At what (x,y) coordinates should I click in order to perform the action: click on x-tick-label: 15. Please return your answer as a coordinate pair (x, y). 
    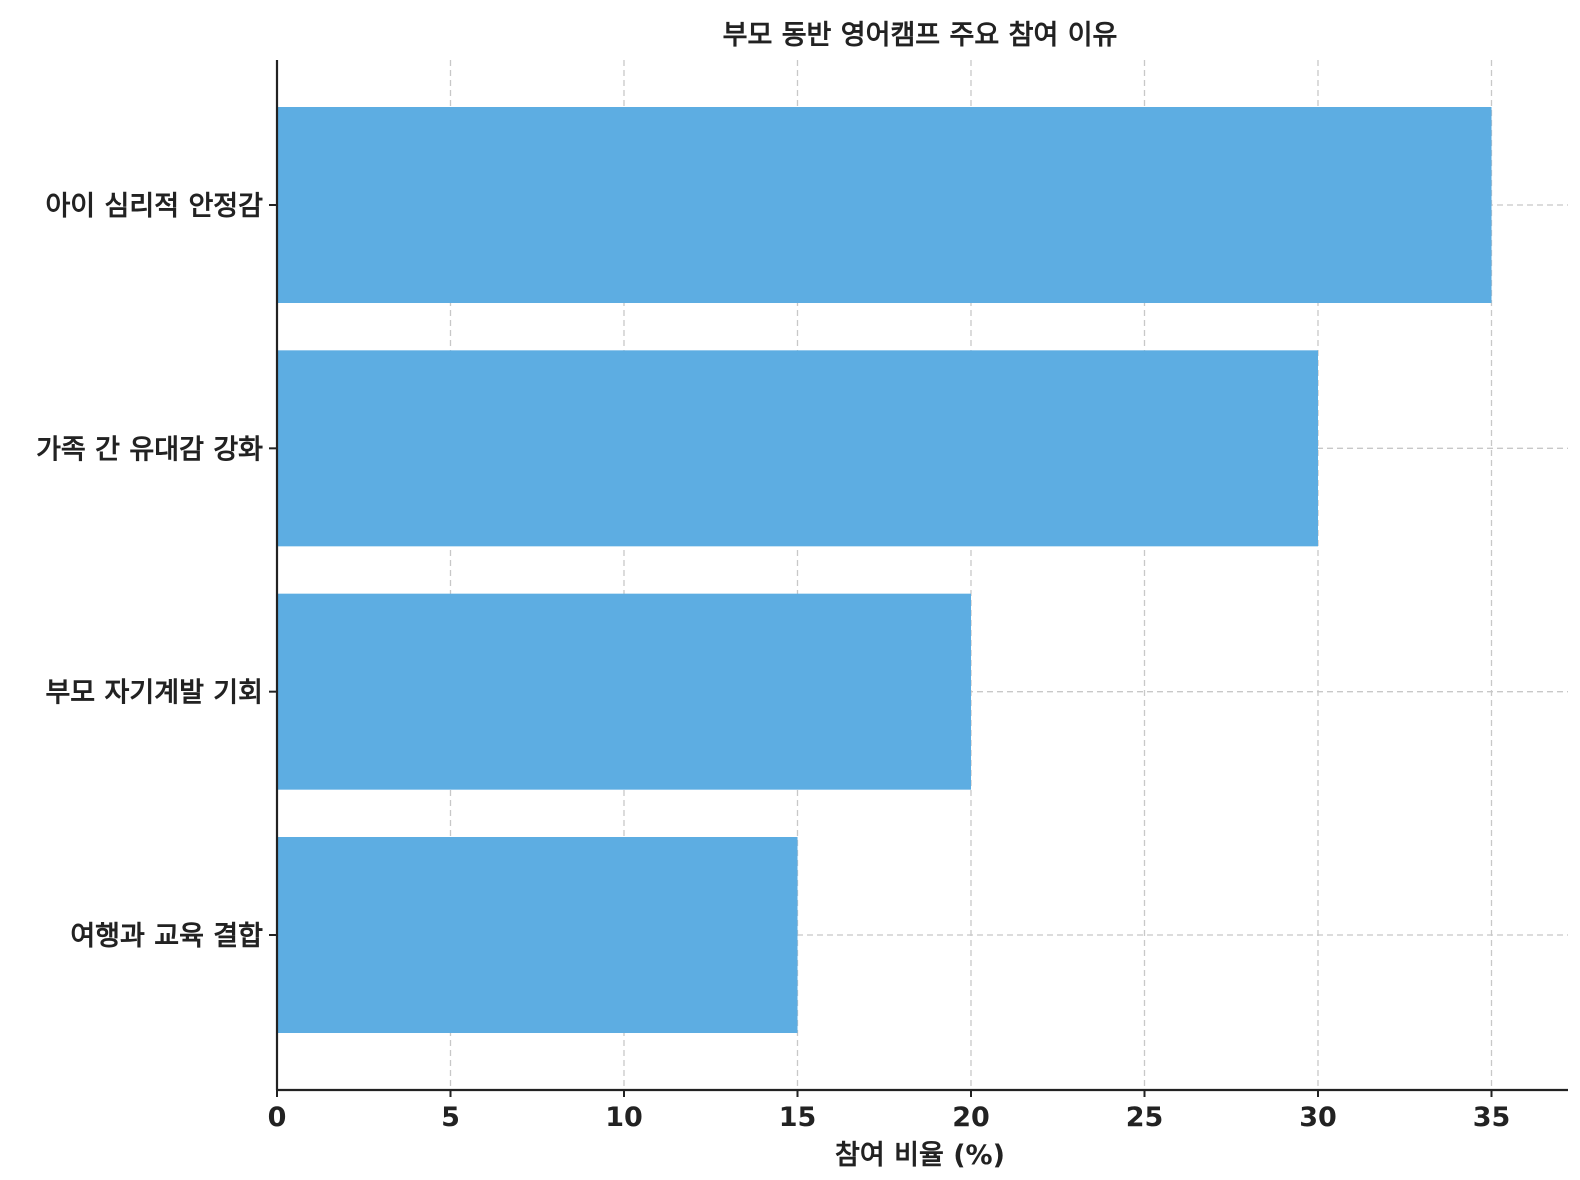
    Looking at the image, I should click on (798, 1117).